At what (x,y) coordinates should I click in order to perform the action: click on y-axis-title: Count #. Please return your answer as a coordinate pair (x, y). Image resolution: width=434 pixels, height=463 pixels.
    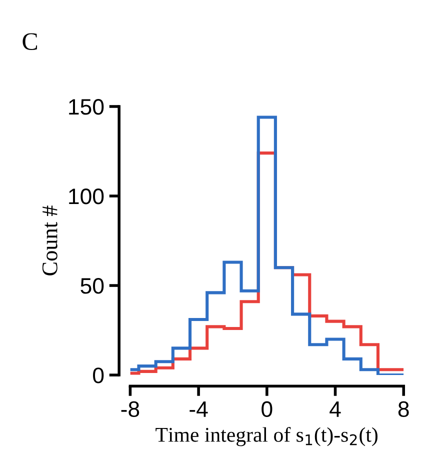
    Looking at the image, I should click on (50, 241).